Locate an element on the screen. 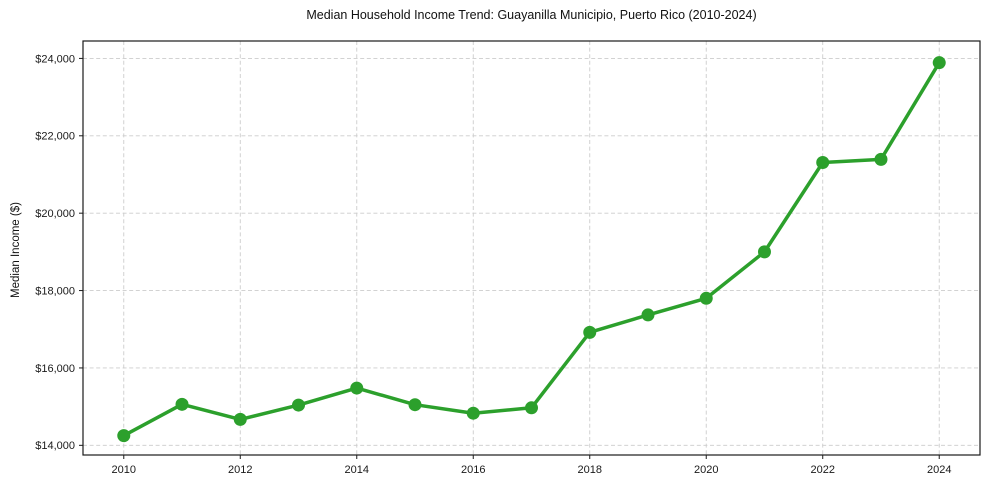 This screenshot has width=989, height=495. data-point-2015 is located at coordinates (415, 405).